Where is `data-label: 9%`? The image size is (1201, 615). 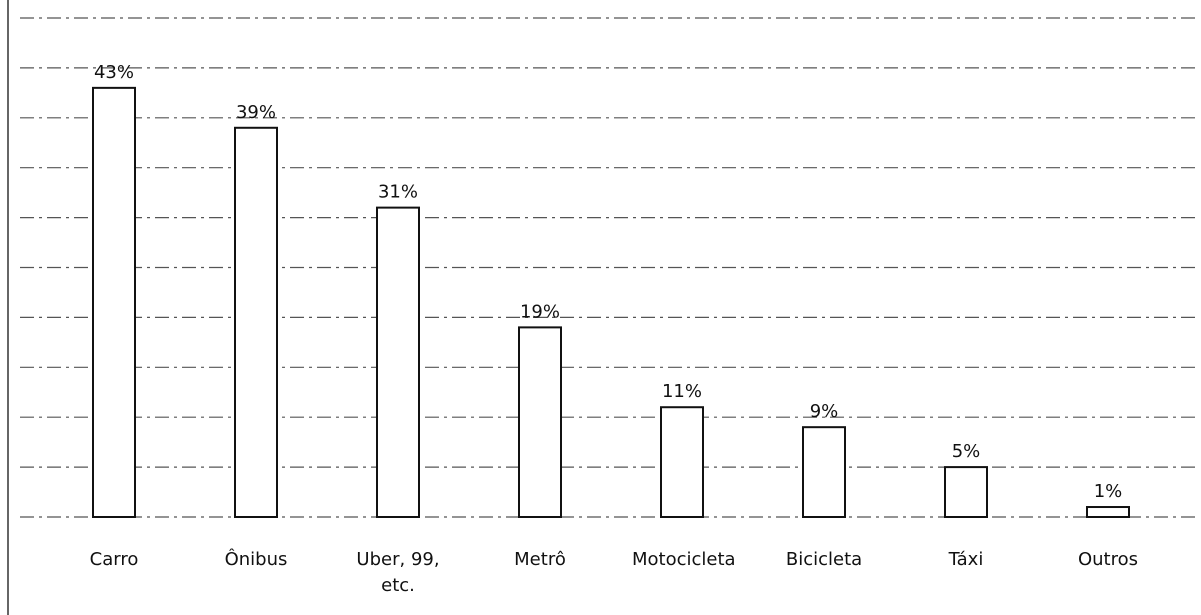
data-label: 9% is located at coordinates (824, 411).